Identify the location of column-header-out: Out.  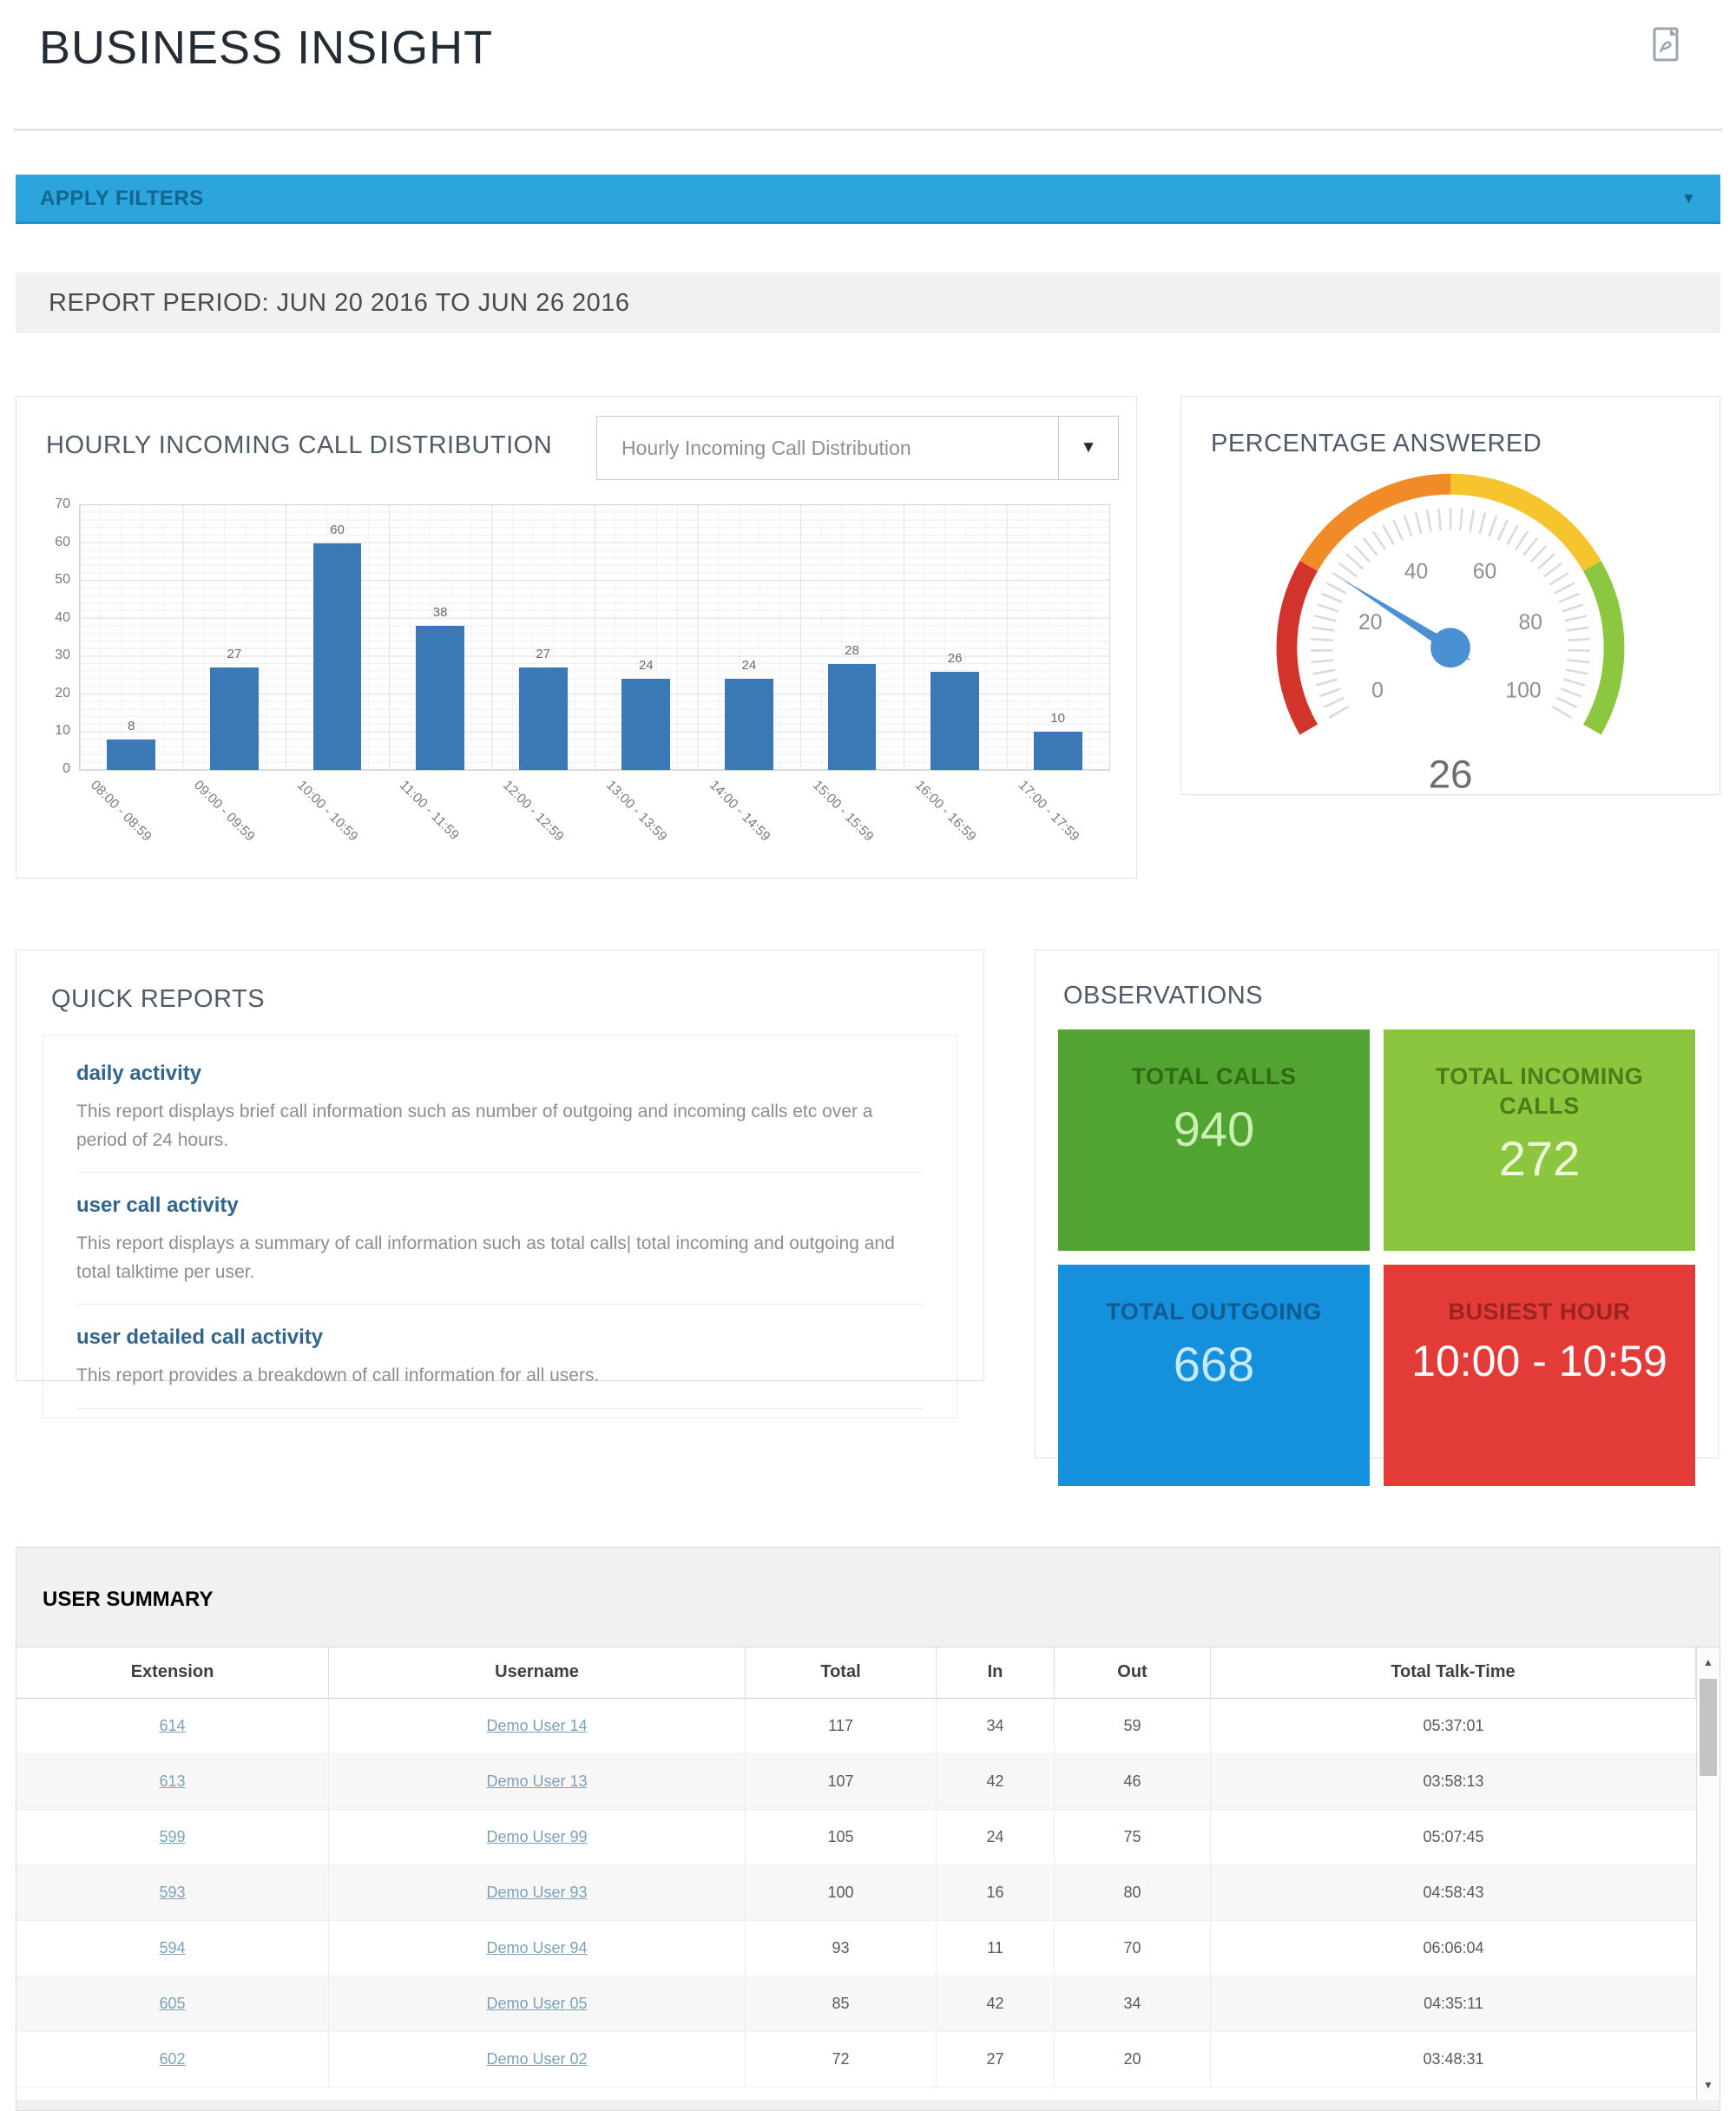
(1133, 1672).